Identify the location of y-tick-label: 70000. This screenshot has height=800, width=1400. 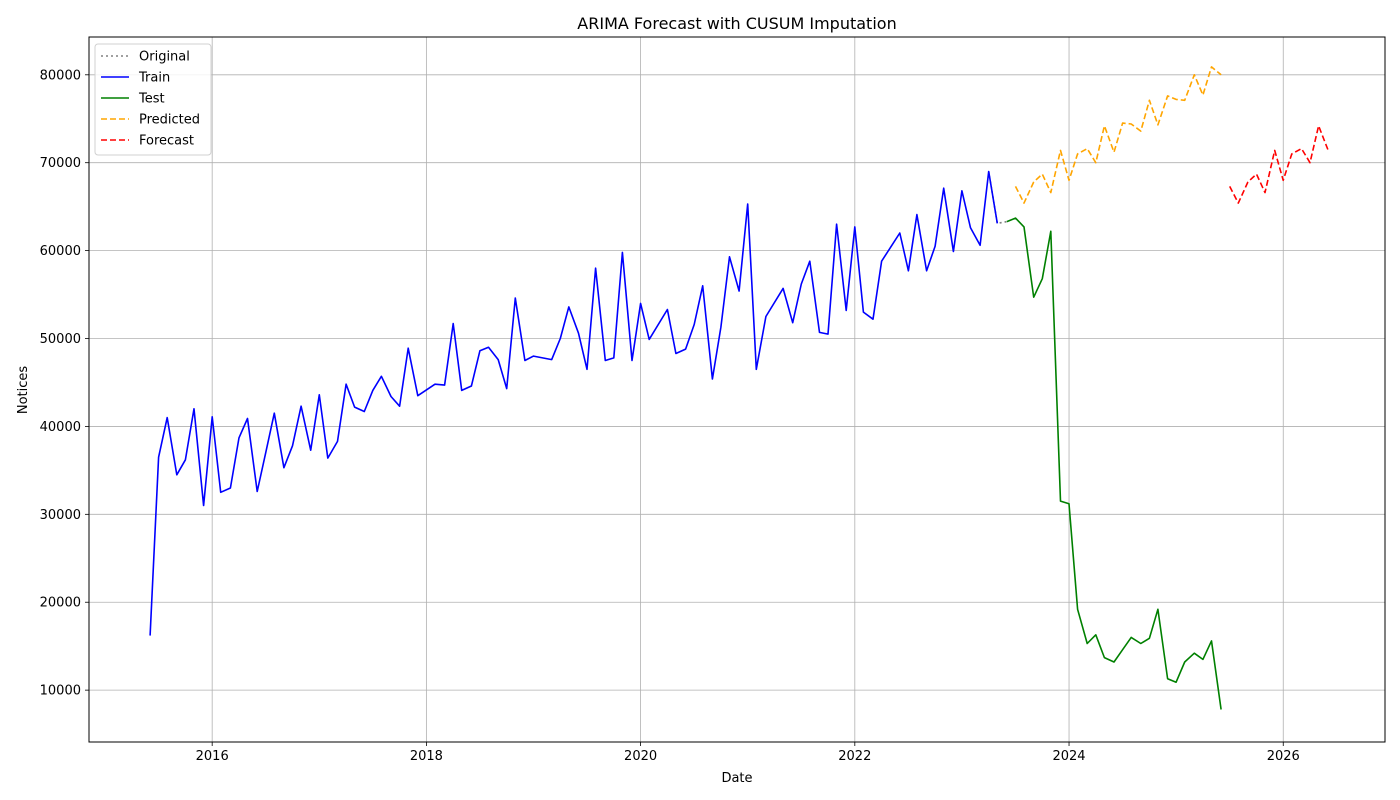
(60, 163).